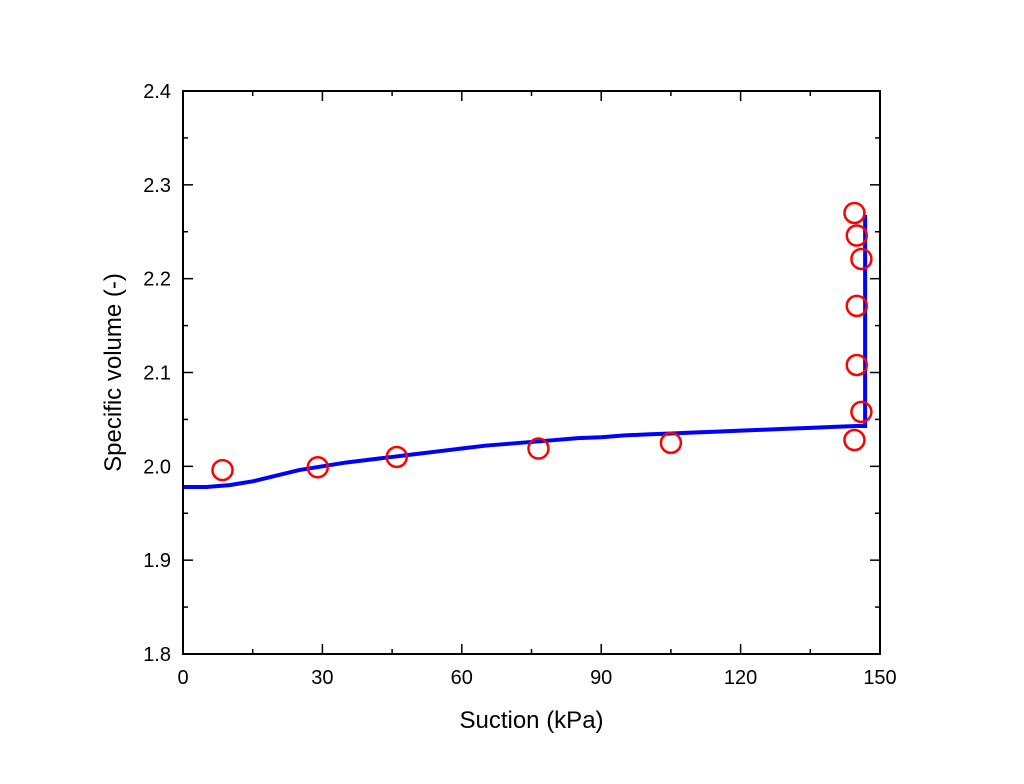 This screenshot has width=1024, height=784. I want to click on x-axis-title: Suction (kPa), so click(531, 720).